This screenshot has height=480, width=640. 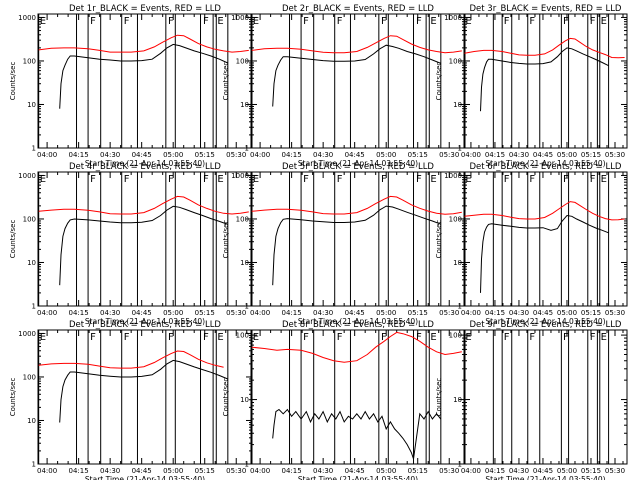 I want to click on panel-title: Det 5r_BLACK = Events, RED = LLD, so click(x=358, y=167).